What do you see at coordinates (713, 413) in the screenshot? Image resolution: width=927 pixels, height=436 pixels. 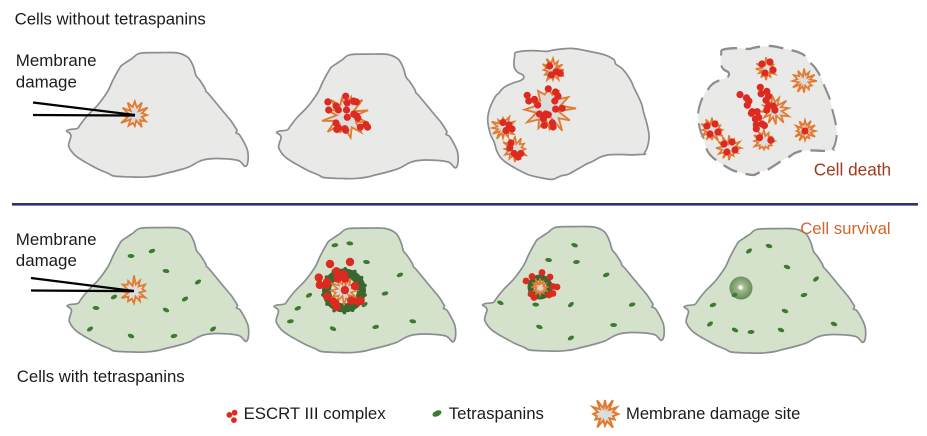 I see `svg-text: Membrane damage site` at bounding box center [713, 413].